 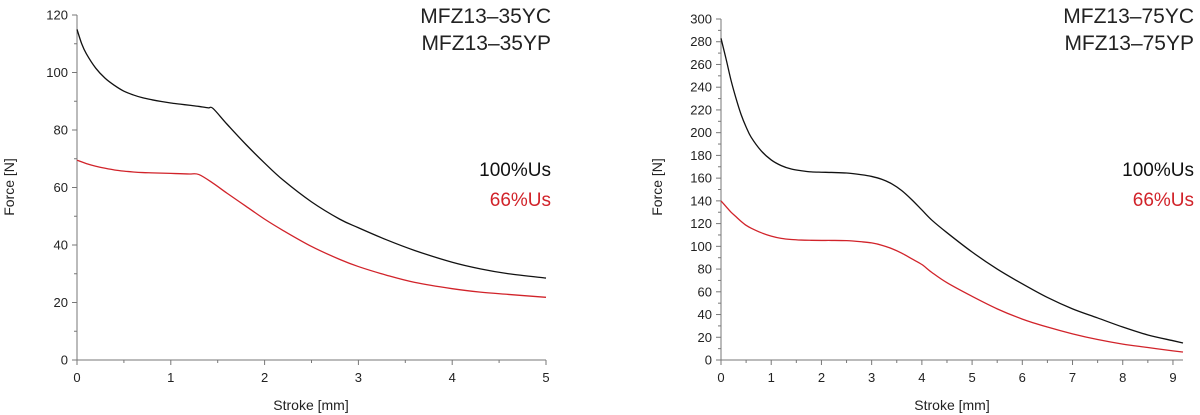 I want to click on y-tick-label: 240, so click(x=701, y=87).